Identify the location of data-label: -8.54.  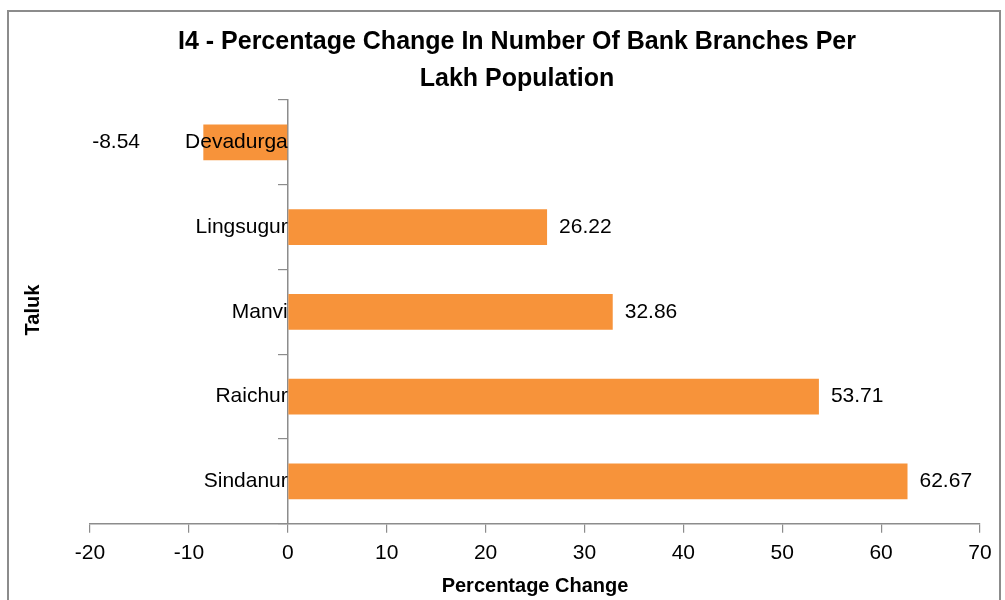
(116, 141).